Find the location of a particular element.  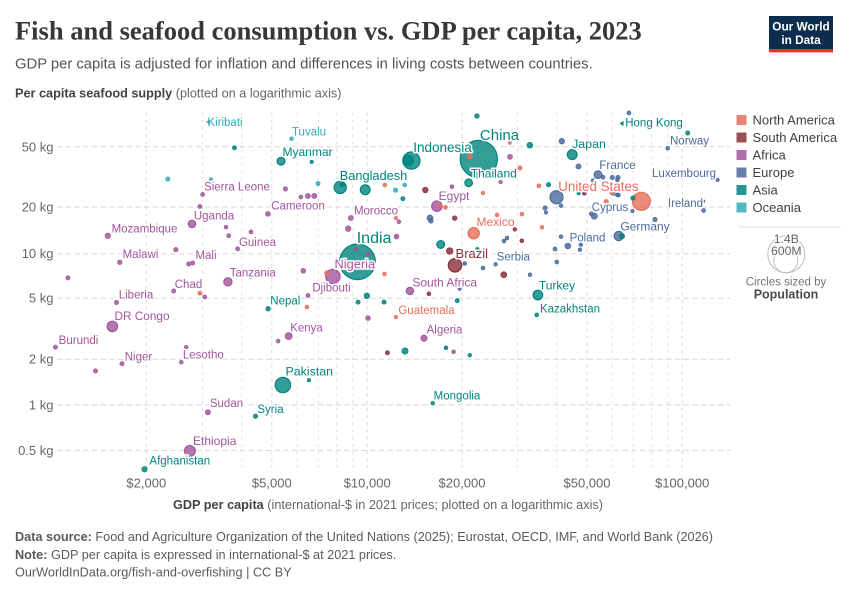

svg-text: Egypt is located at coordinates (454, 196).